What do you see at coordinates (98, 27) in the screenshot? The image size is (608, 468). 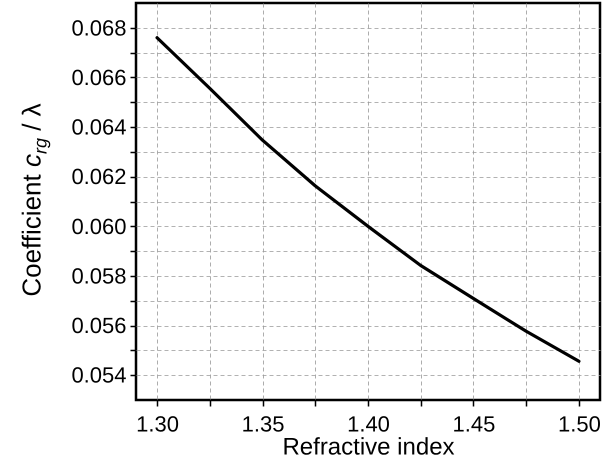 I see `y-tick-label: 0.068` at bounding box center [98, 27].